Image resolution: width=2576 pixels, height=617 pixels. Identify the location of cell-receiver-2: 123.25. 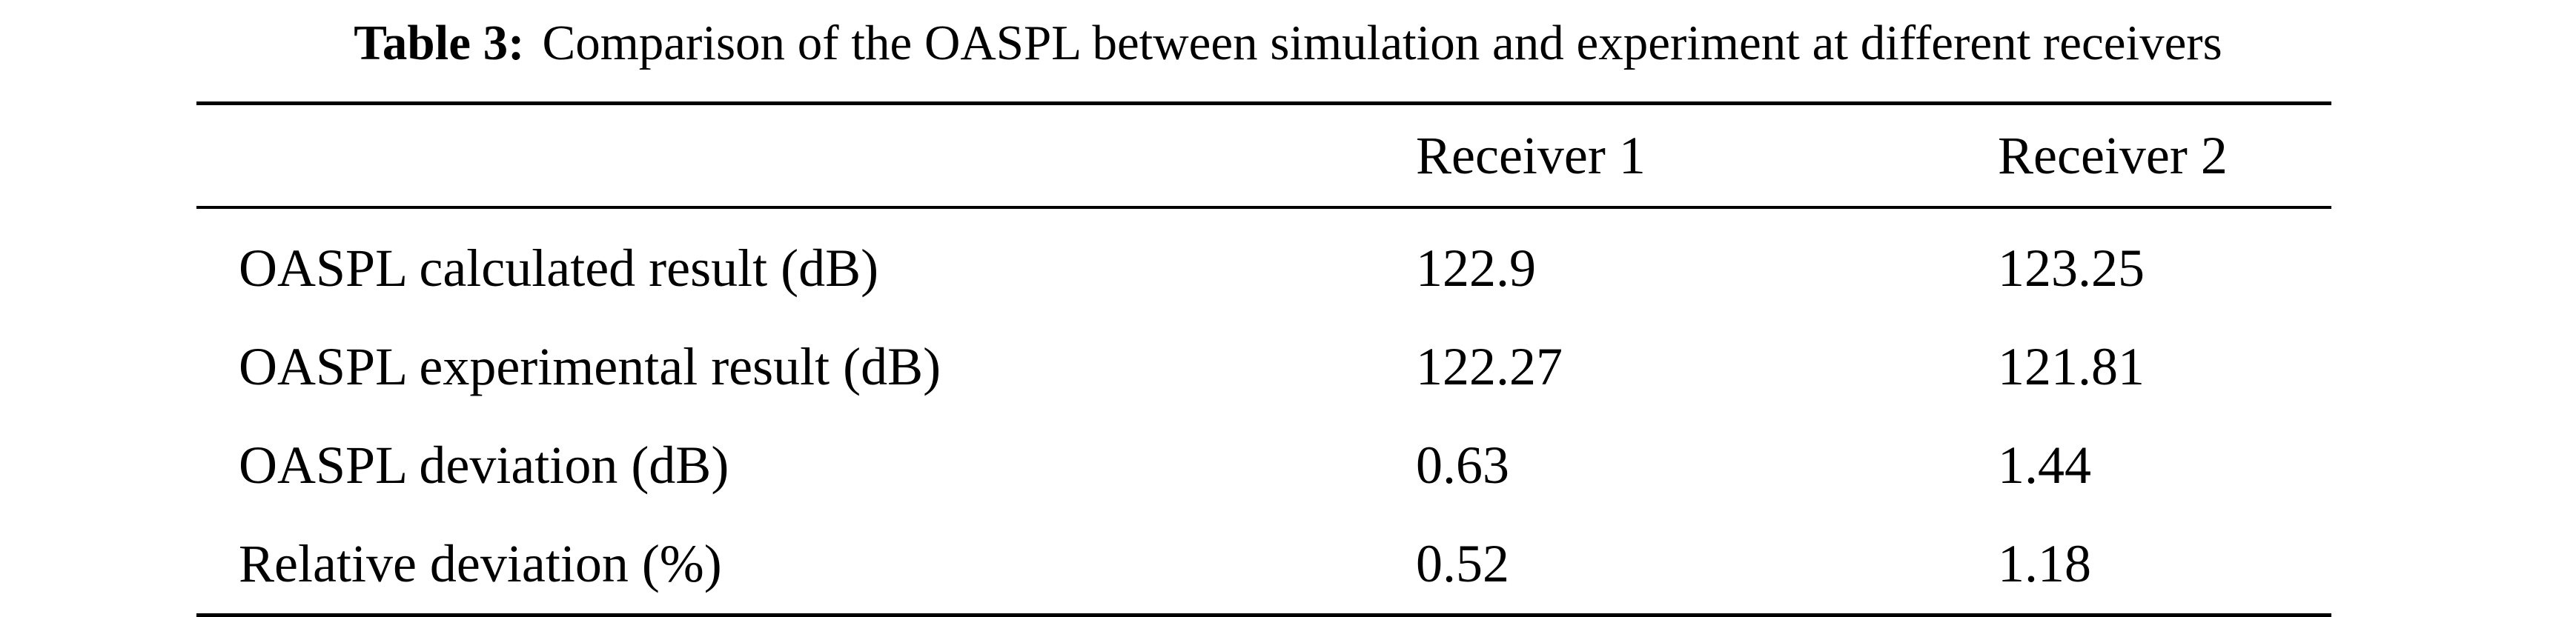
(2071, 268).